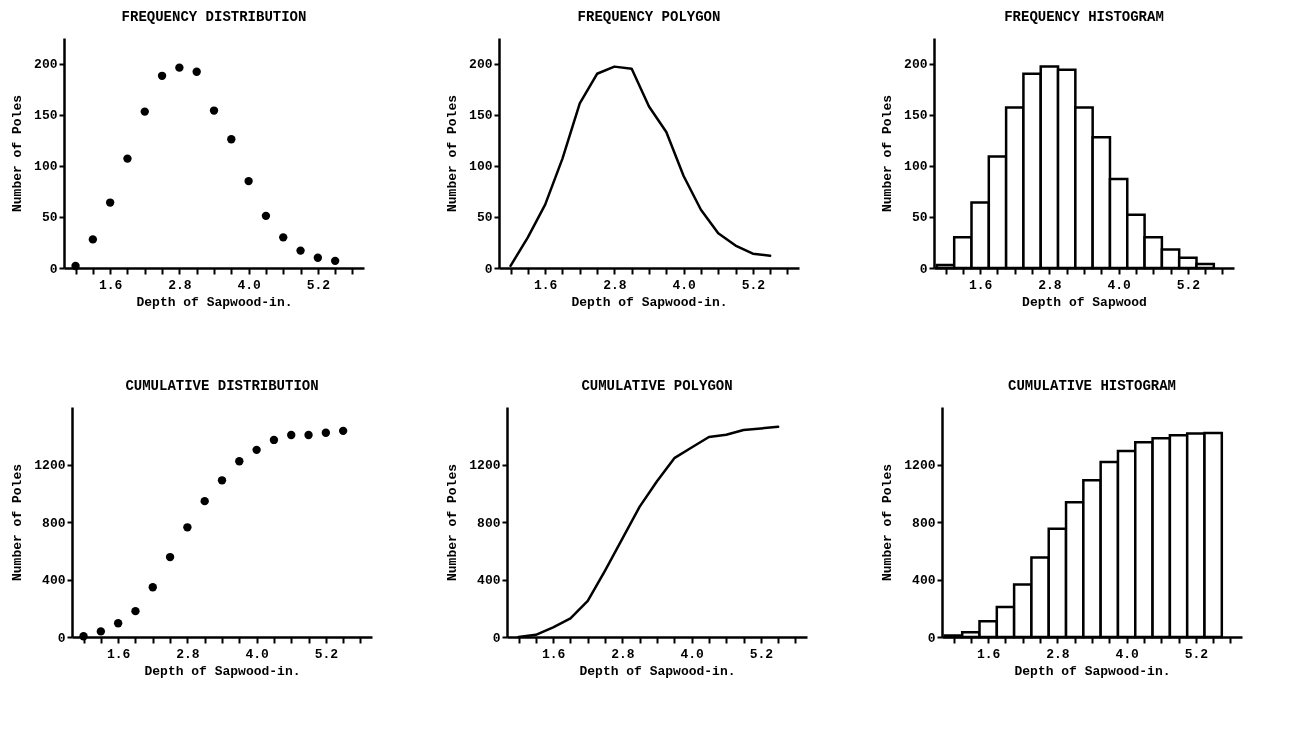 This screenshot has width=1306, height=739. I want to click on chart-title: FREQUENCY POLYGON, so click(649, 17).